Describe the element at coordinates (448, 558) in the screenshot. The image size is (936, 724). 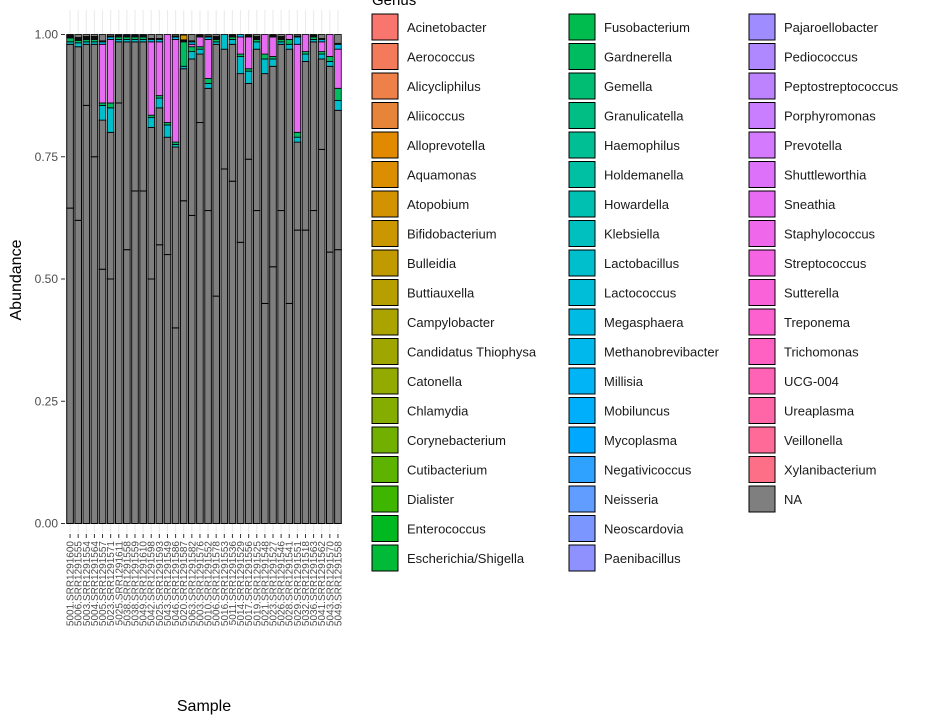
I see `legend-item: Escherichia/Shigella` at that location.